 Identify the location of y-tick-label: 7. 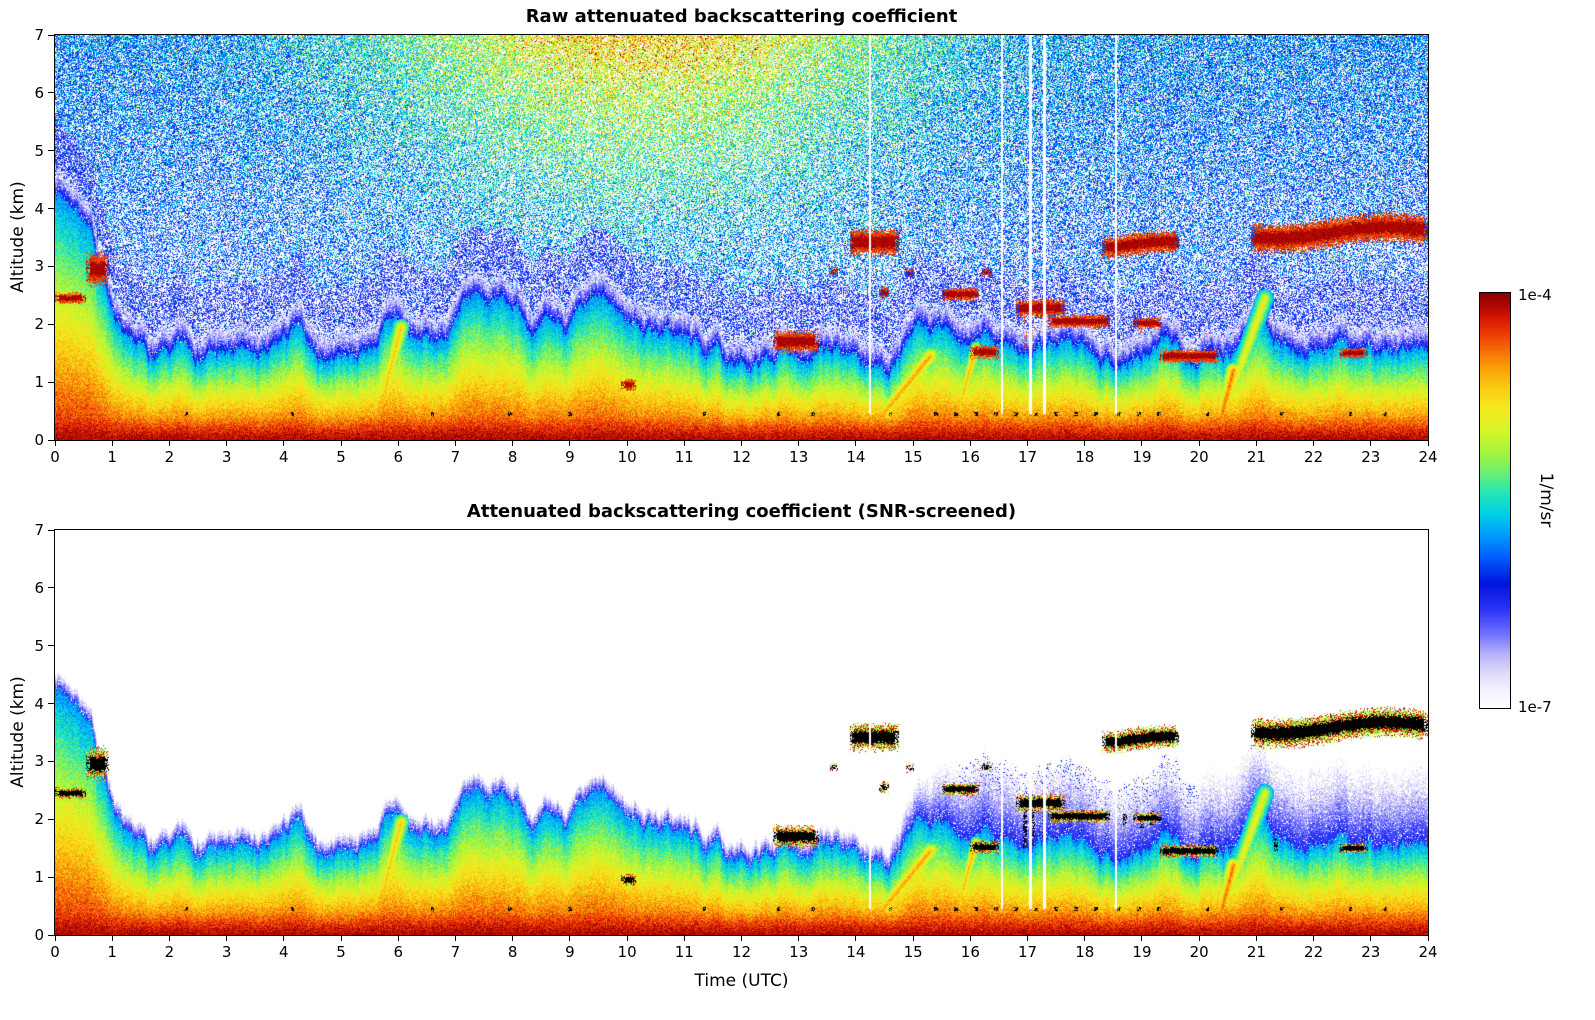
(39, 530).